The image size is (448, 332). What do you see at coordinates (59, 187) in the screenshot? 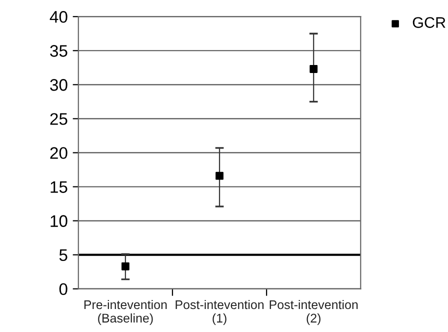
I see `y-tick-label: 15` at bounding box center [59, 187].